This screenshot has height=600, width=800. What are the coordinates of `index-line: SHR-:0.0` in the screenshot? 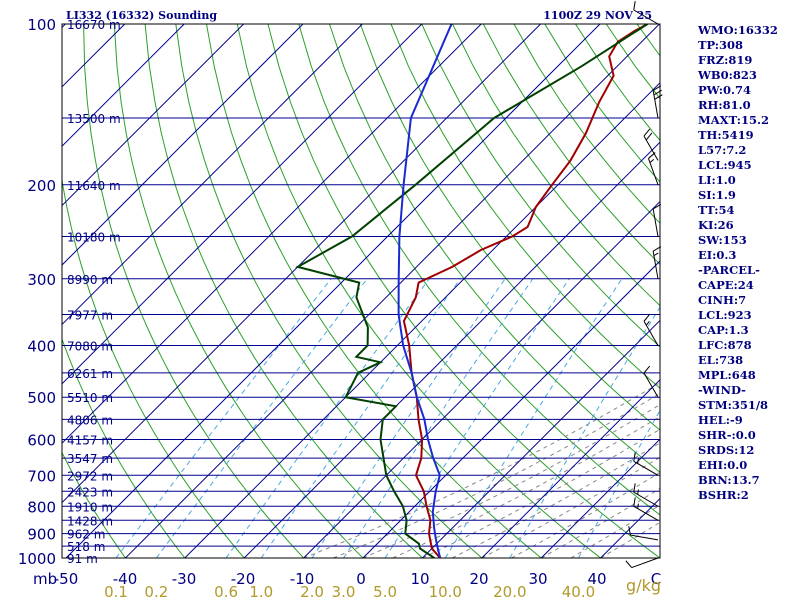 It's located at (727, 435).